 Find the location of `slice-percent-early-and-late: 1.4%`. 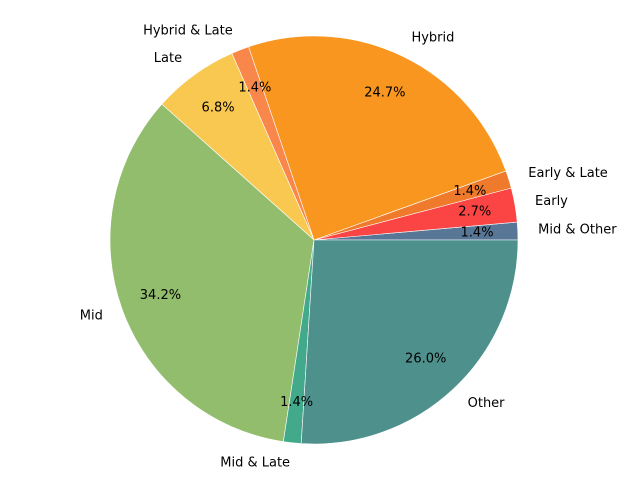

slice-percent-early-and-late: 1.4% is located at coordinates (469, 191).